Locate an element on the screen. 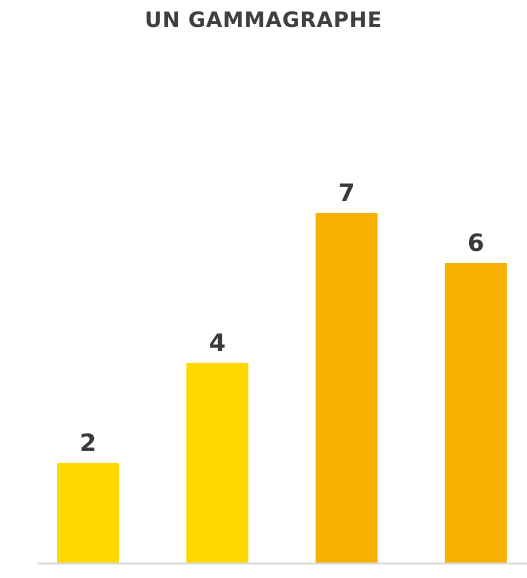 This screenshot has height=578, width=527. data-label-4: 6 is located at coordinates (476, 243).